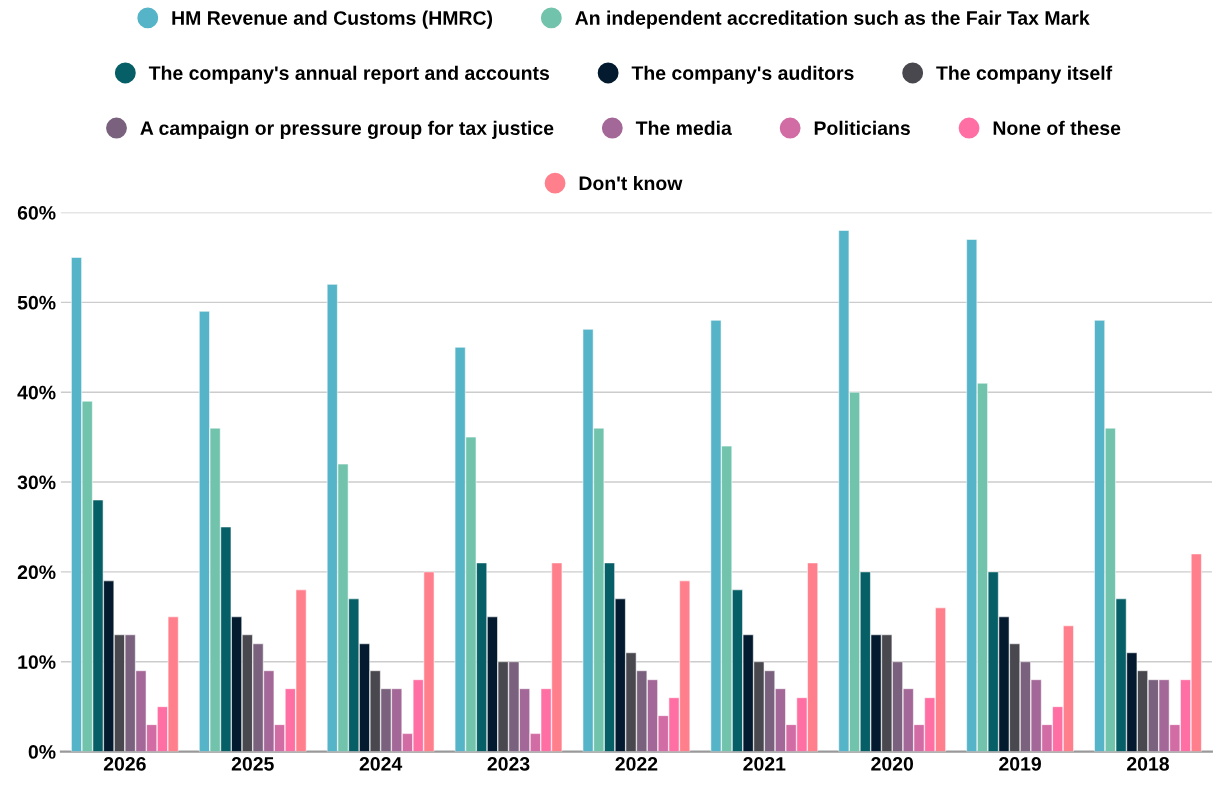 This screenshot has height=787, width=1218. I want to click on x-tick-label: 2020, so click(892, 763).